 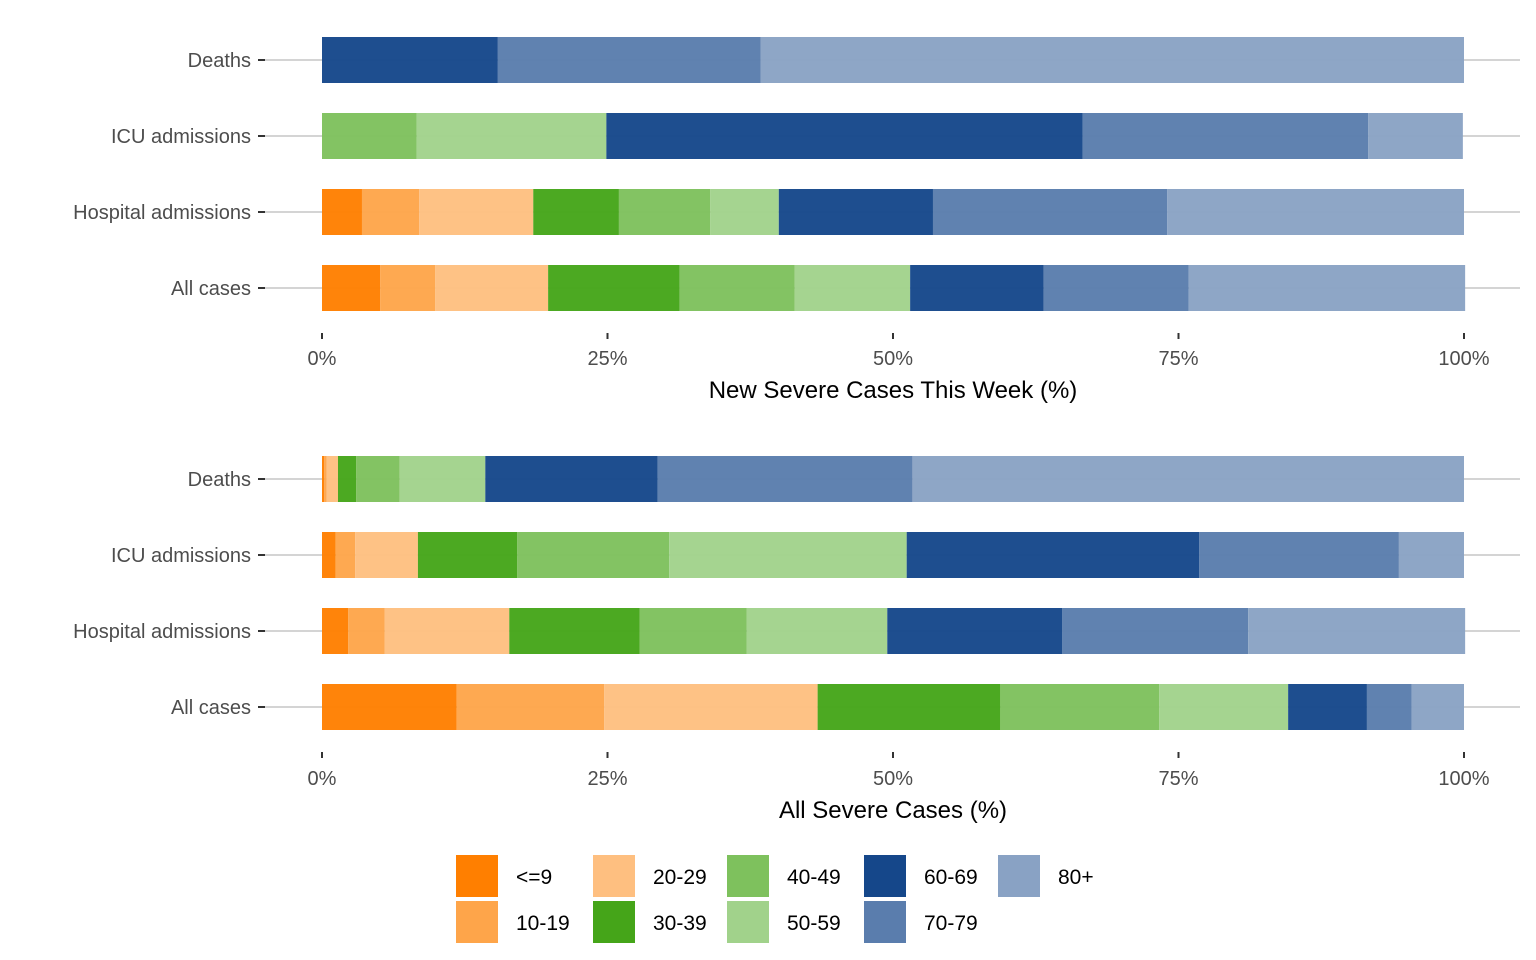 I want to click on bar-deaths-le9, so click(x=323, y=479).